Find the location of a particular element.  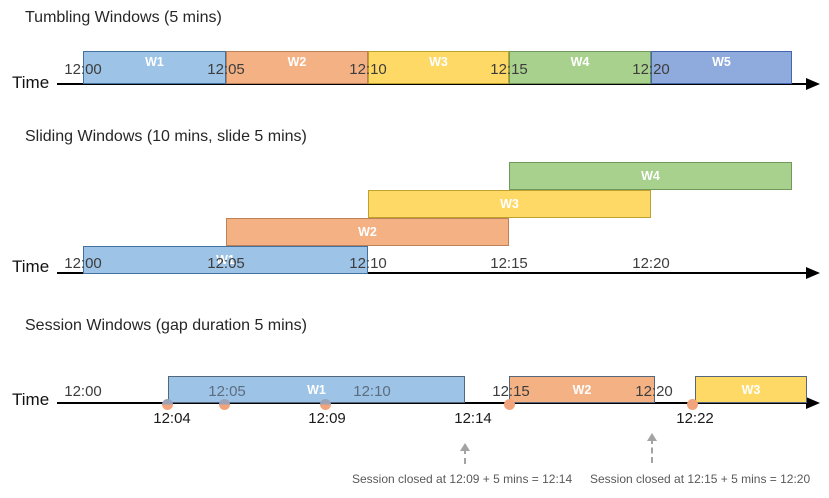

event-time-label: 12:09 is located at coordinates (327, 418).